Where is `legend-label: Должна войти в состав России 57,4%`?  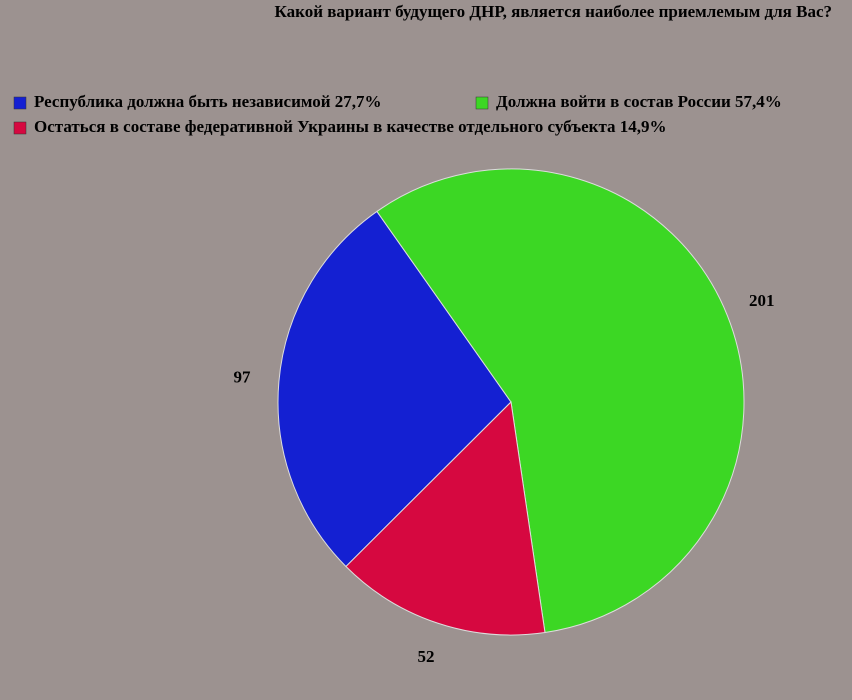
legend-label: Должна войти в состав России 57,4% is located at coordinates (639, 101).